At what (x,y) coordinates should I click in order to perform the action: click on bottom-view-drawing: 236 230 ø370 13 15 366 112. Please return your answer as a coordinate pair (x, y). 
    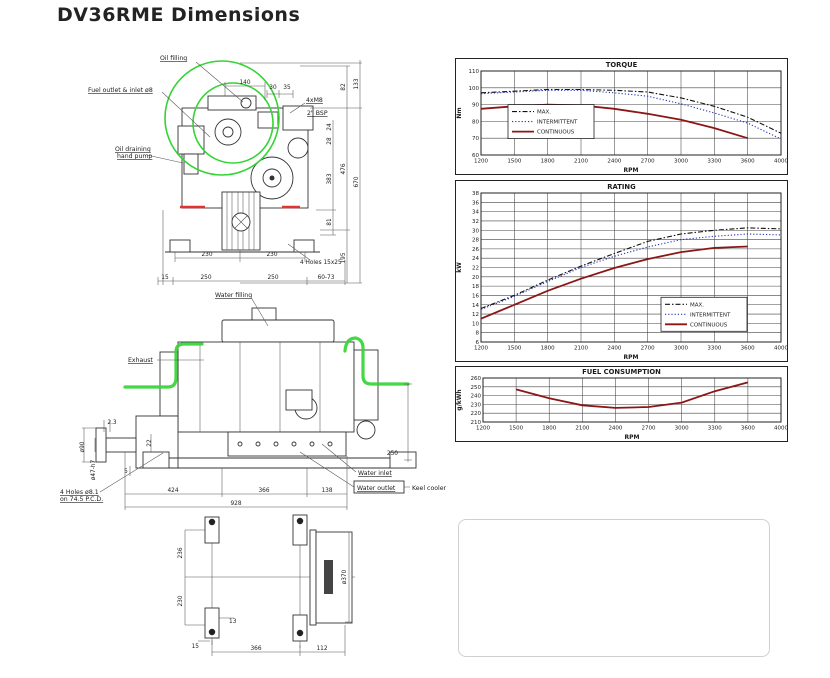
    Looking at the image, I should click on (266, 585).